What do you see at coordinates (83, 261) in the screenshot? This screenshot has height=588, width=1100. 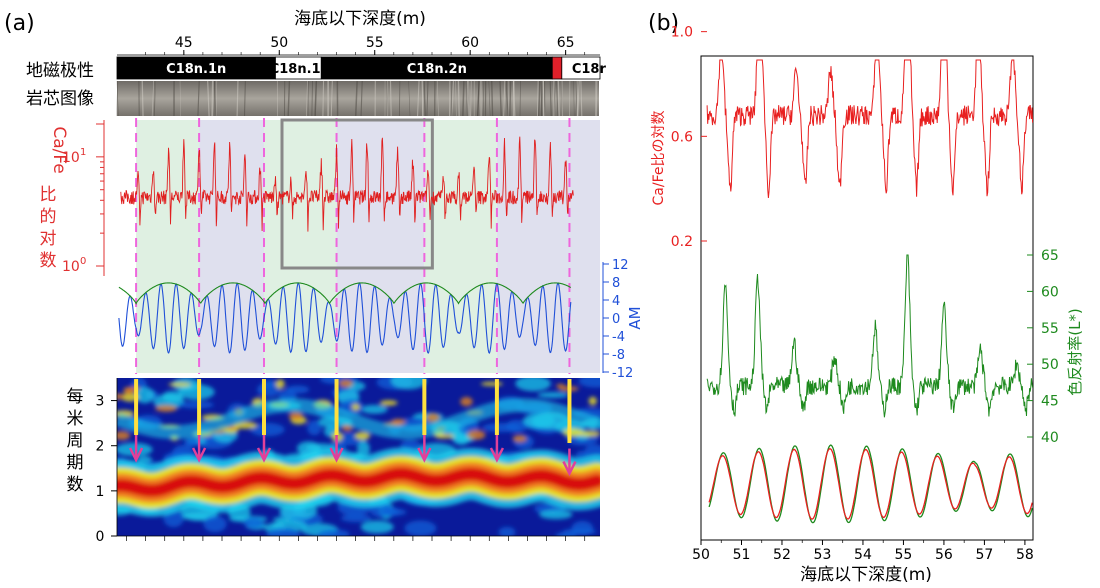 I see `cafe-tick-exp: 0` at bounding box center [83, 261].